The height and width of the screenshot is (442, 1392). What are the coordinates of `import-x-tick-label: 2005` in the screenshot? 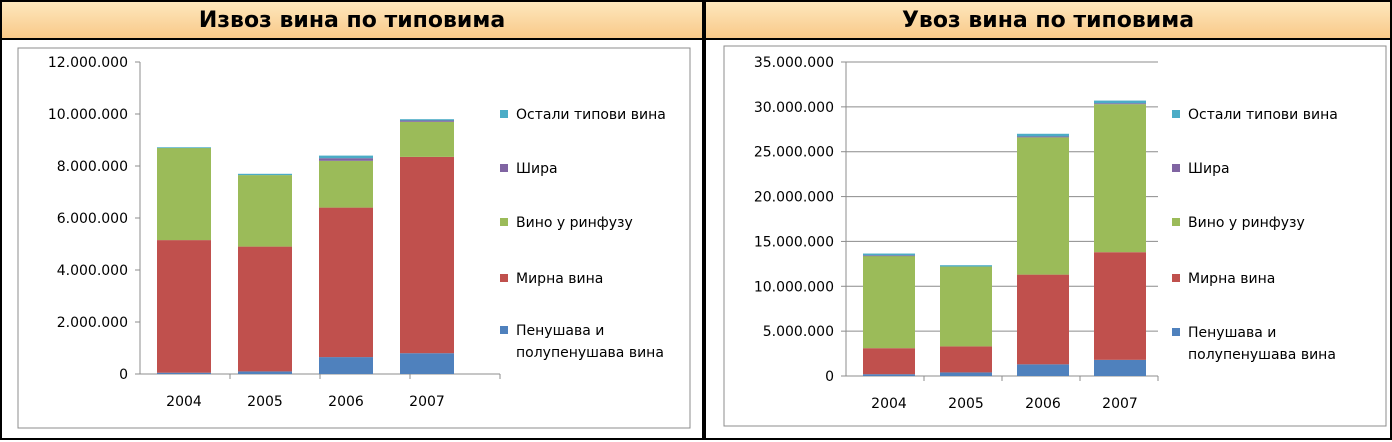 It's located at (966, 404).